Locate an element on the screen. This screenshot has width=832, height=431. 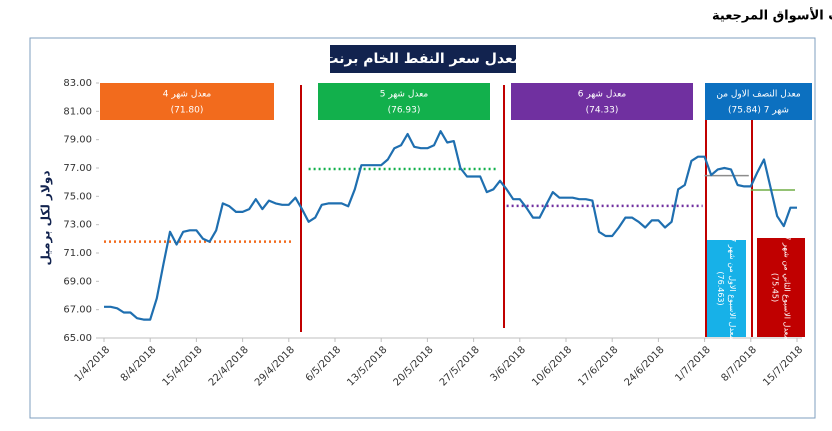
annotation-value: (76.93) is located at coordinates (404, 111).